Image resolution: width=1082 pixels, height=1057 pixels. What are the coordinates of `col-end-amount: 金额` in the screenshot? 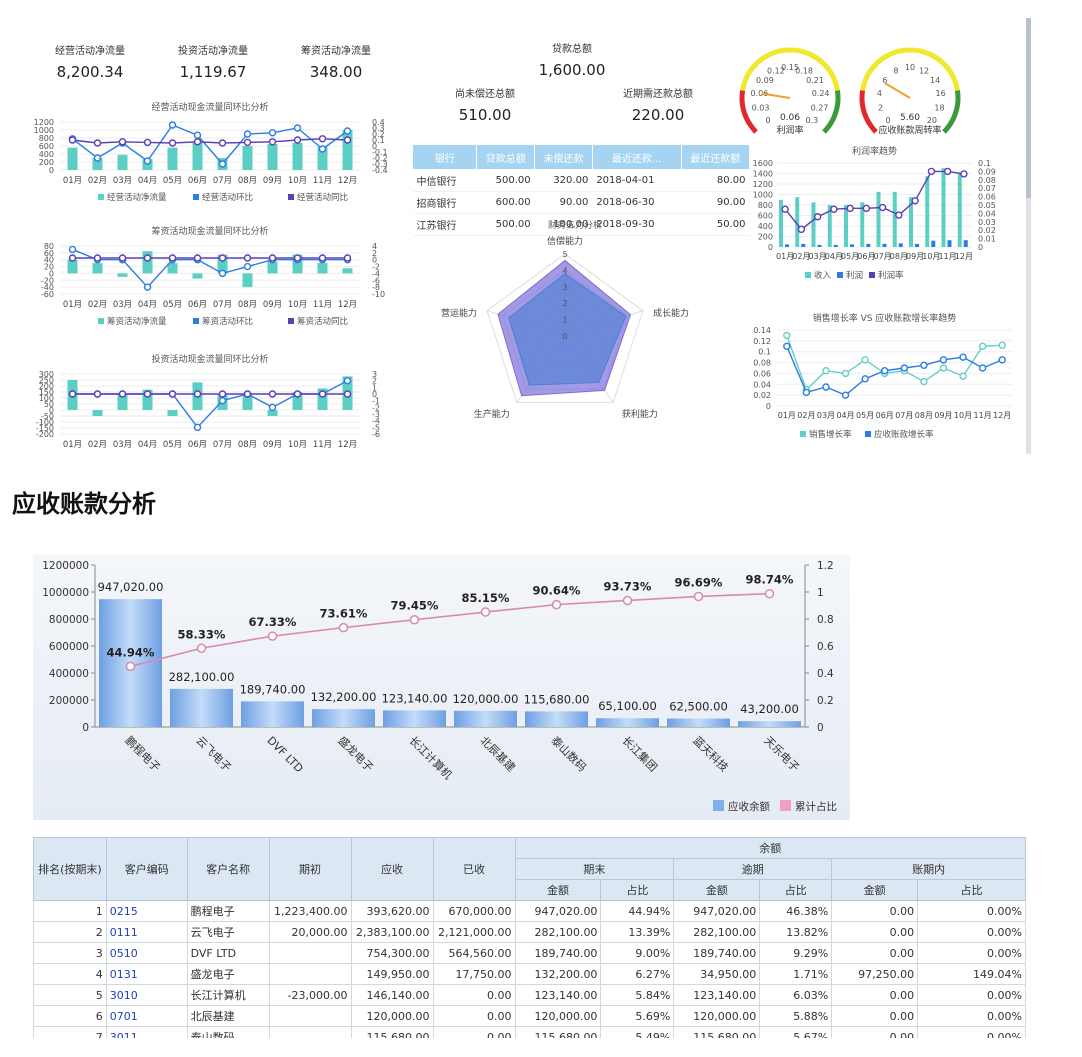 It's located at (558, 890).